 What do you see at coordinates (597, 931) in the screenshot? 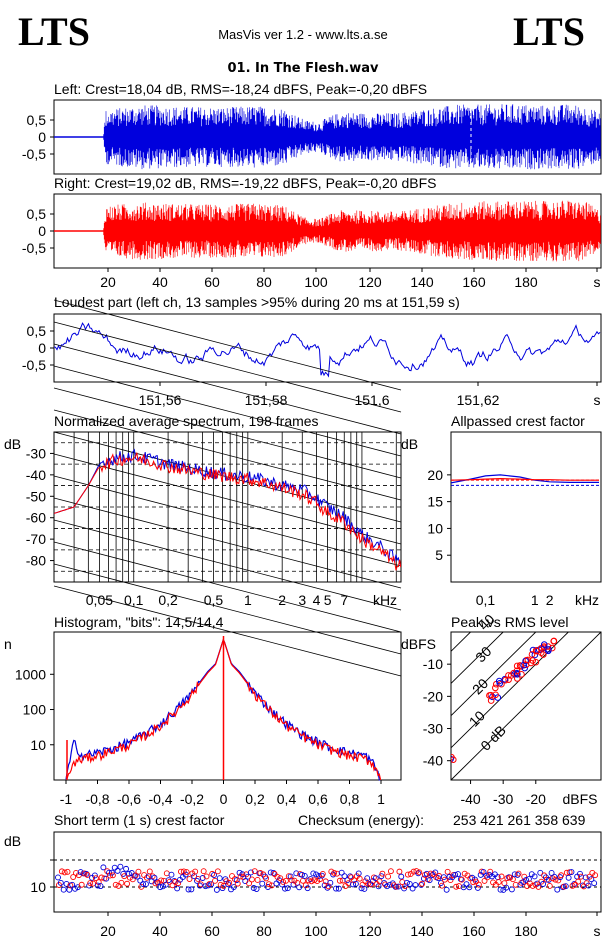
I see `sc-xtick-label-9: s` at bounding box center [597, 931].